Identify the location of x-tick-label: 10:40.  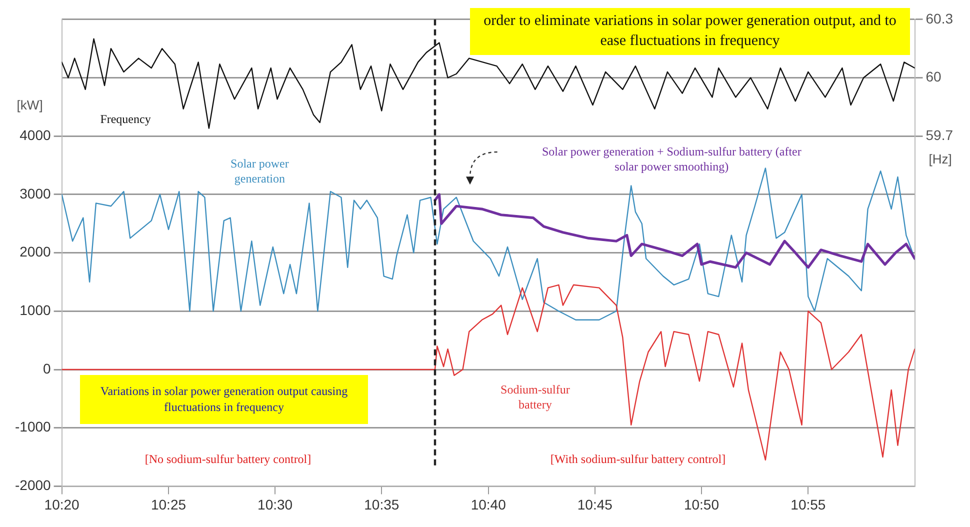
(488, 504).